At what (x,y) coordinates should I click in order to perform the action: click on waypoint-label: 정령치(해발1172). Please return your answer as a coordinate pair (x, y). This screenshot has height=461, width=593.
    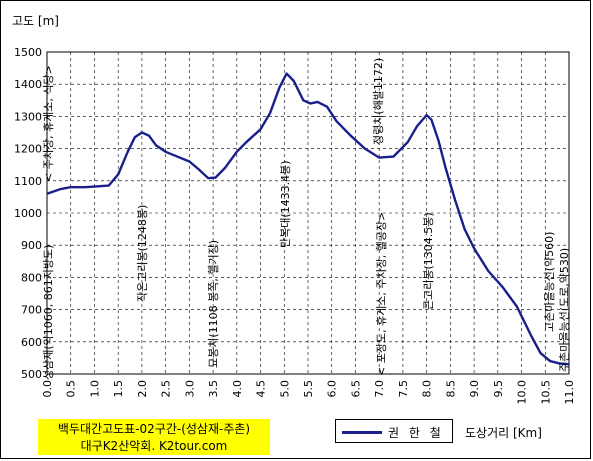
    Looking at the image, I should click on (378, 101).